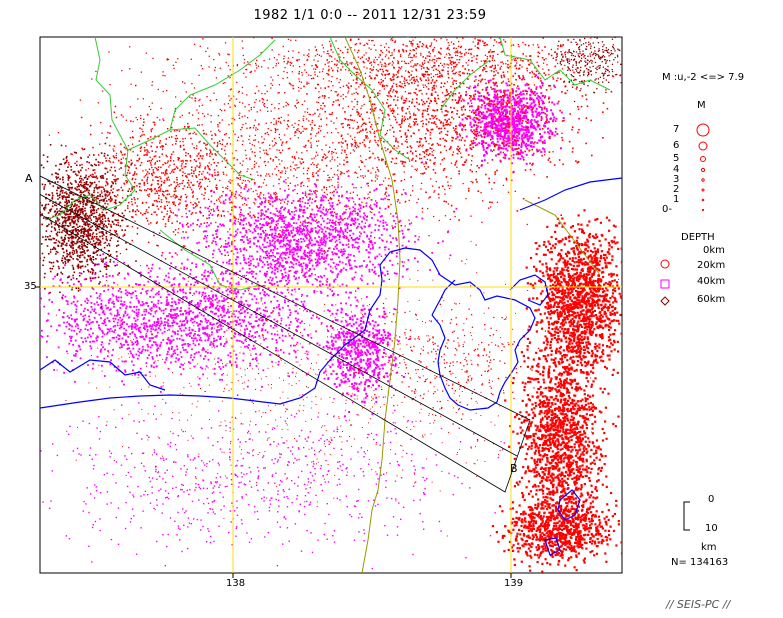 The image size is (783, 618). What do you see at coordinates (236, 583) in the screenshot?
I see `longitude-label-138: 138` at bounding box center [236, 583].